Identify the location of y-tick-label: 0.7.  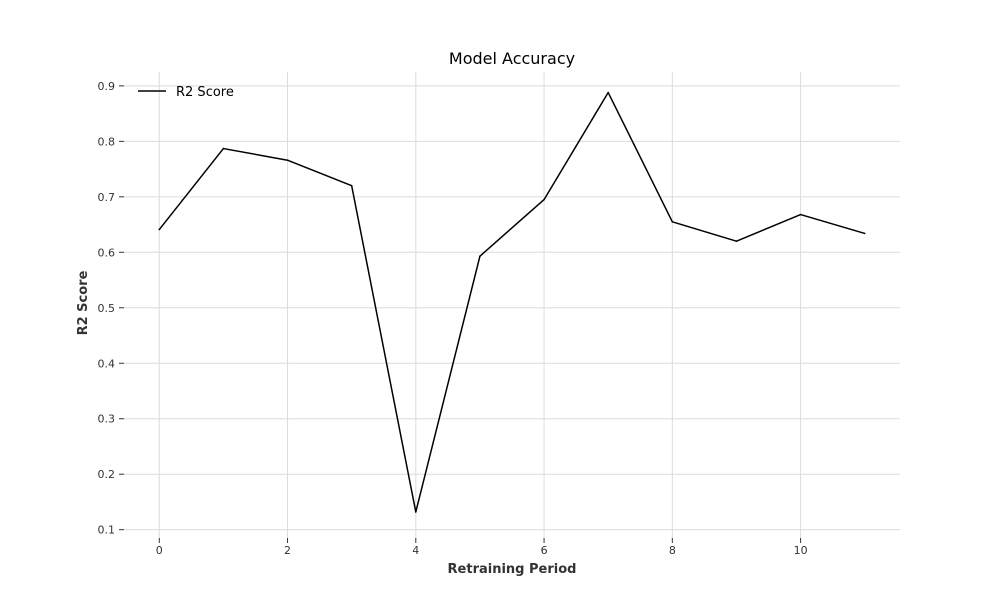
(107, 197).